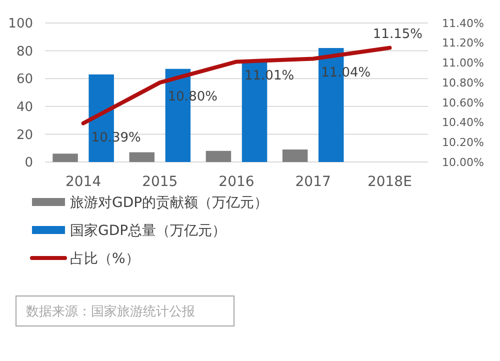 The width and height of the screenshot is (500, 361). What do you see at coordinates (24, 107) in the screenshot?
I see `y-tick-label: 40` at bounding box center [24, 107].